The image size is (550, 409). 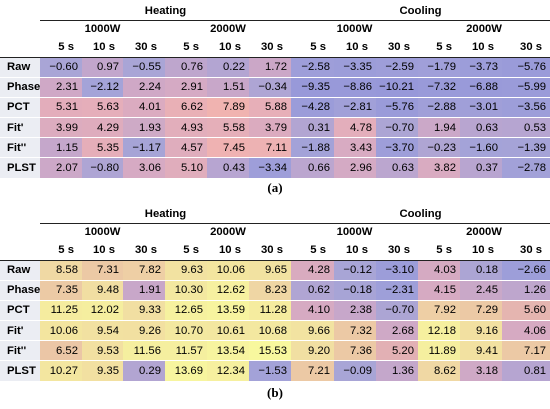 I want to click on table-cell: 9.63, so click(x=186, y=270).